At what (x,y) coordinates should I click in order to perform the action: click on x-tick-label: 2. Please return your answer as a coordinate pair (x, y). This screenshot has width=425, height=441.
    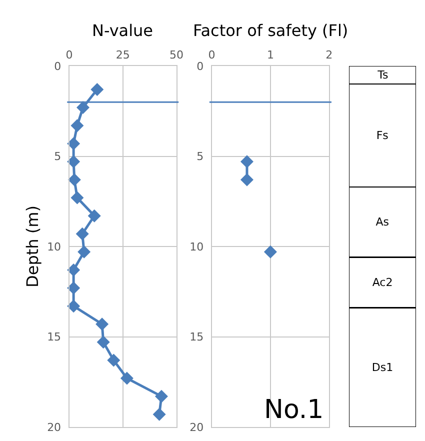
    Looking at the image, I should click on (329, 55).